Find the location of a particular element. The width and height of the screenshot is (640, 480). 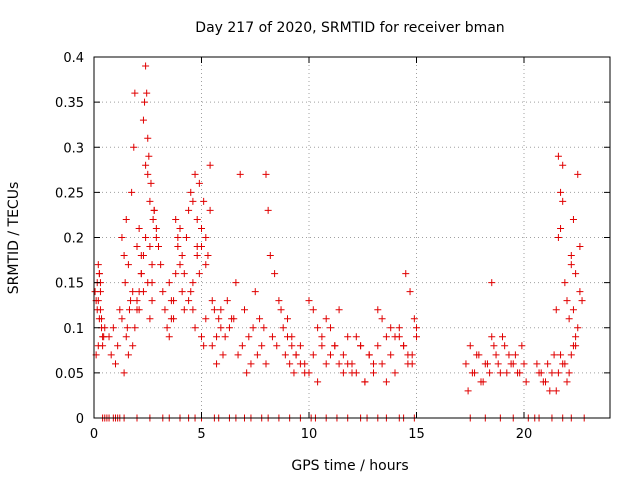

x-axis-title: GPS time / hours is located at coordinates (349, 466).